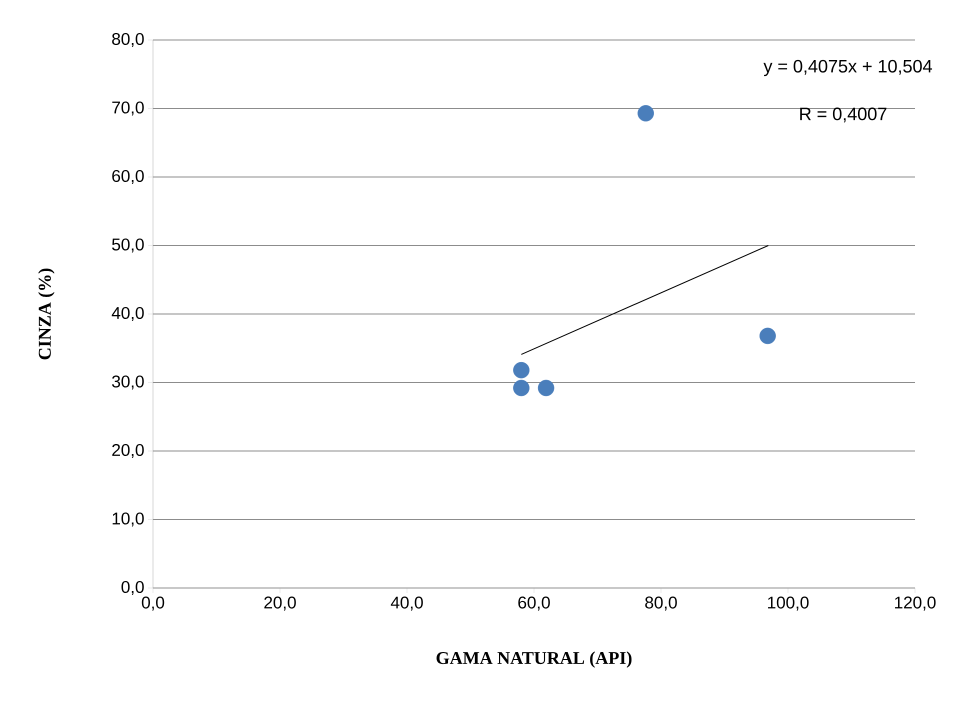 Image resolution: width=965 pixels, height=702 pixels. What do you see at coordinates (133, 588) in the screenshot?
I see `y-tick-label: 0,0` at bounding box center [133, 588].